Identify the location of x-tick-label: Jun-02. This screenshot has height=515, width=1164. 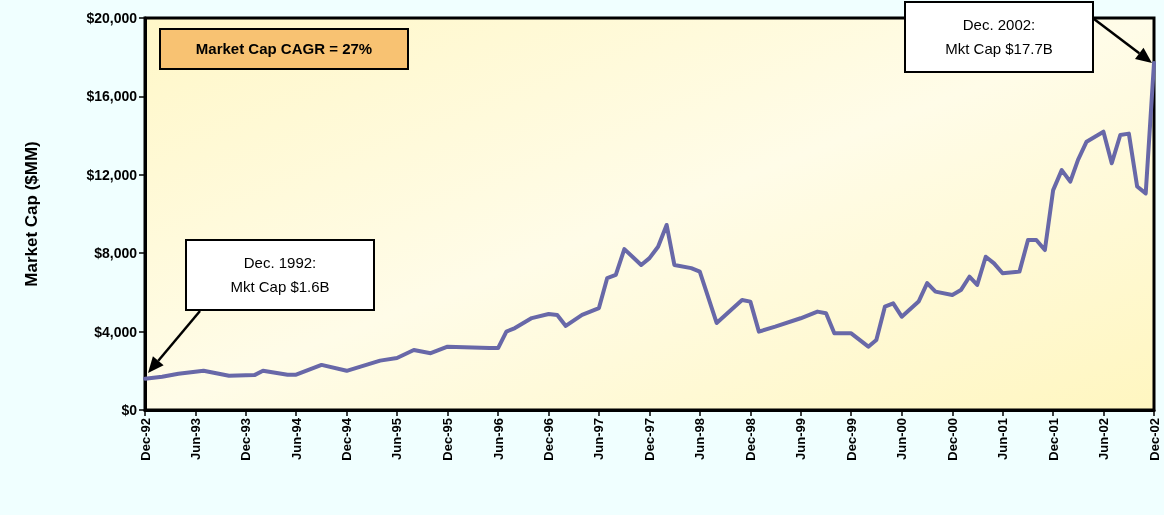
(1103, 439).